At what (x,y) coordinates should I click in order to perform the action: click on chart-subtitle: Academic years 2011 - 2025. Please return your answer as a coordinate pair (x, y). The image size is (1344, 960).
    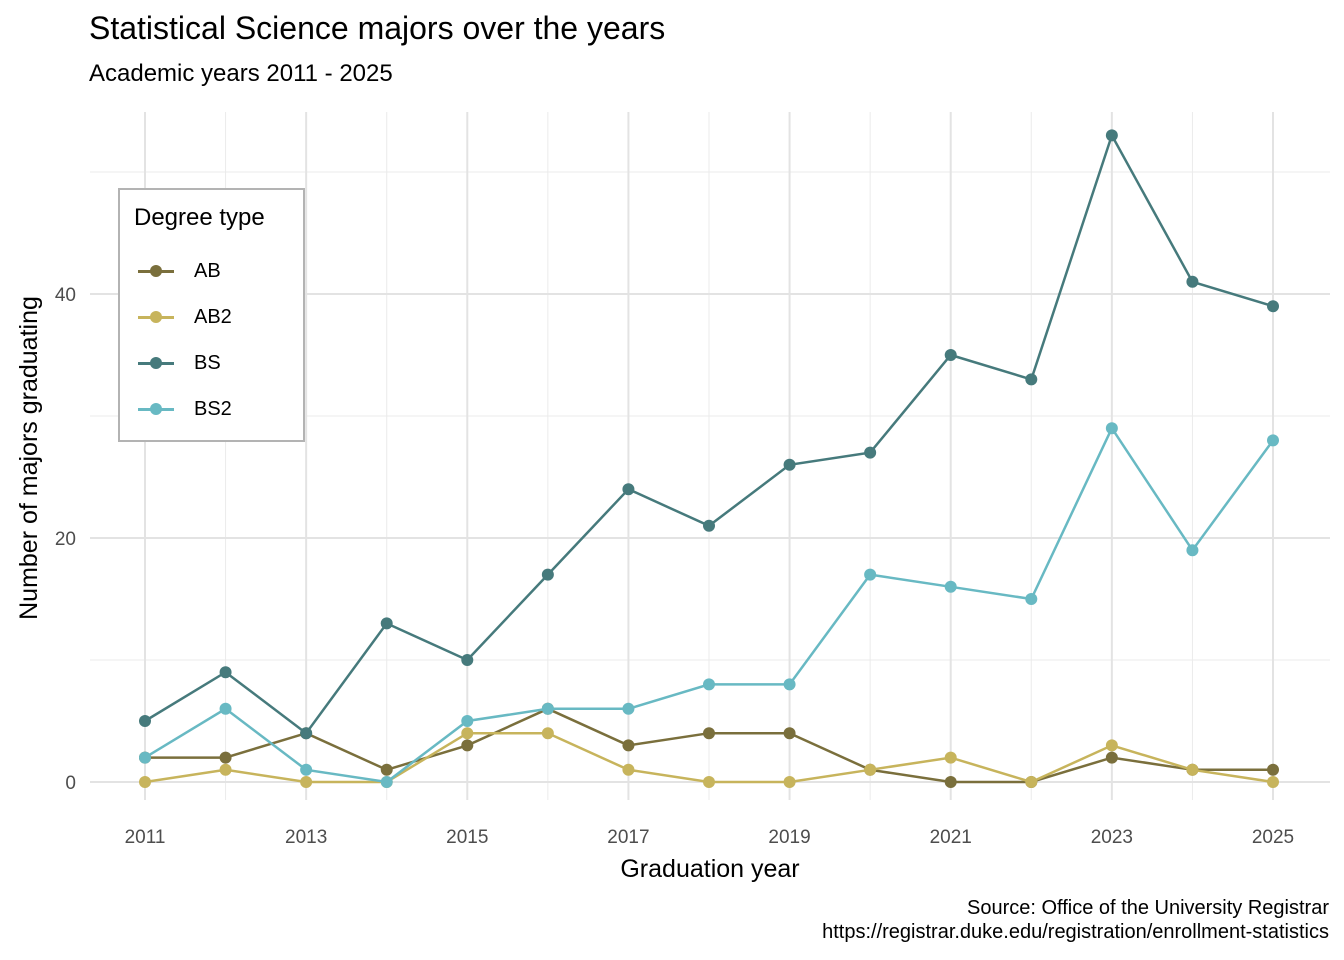
    Looking at the image, I should click on (241, 73).